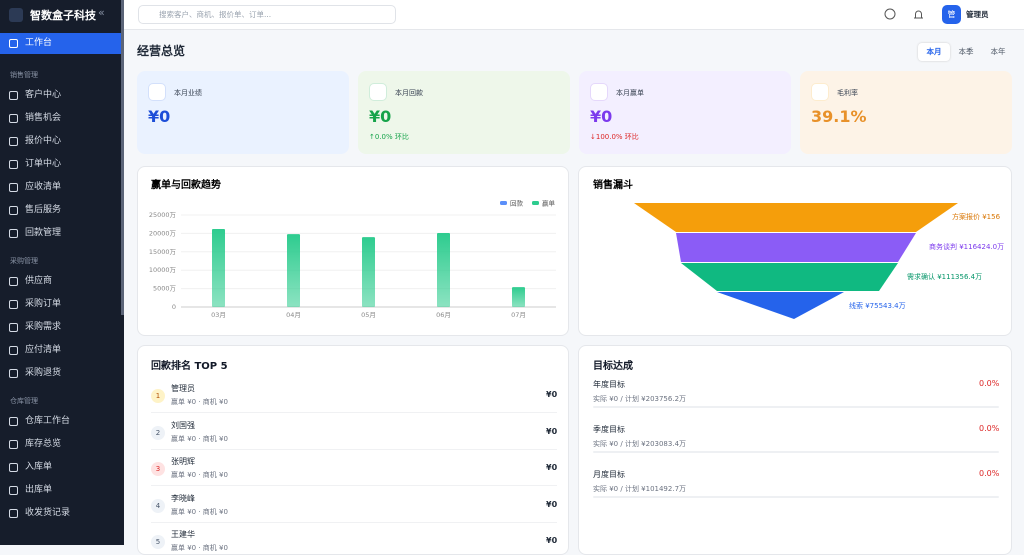  I want to click on kpi-card: 毛利率 39.1%, so click(906, 112).